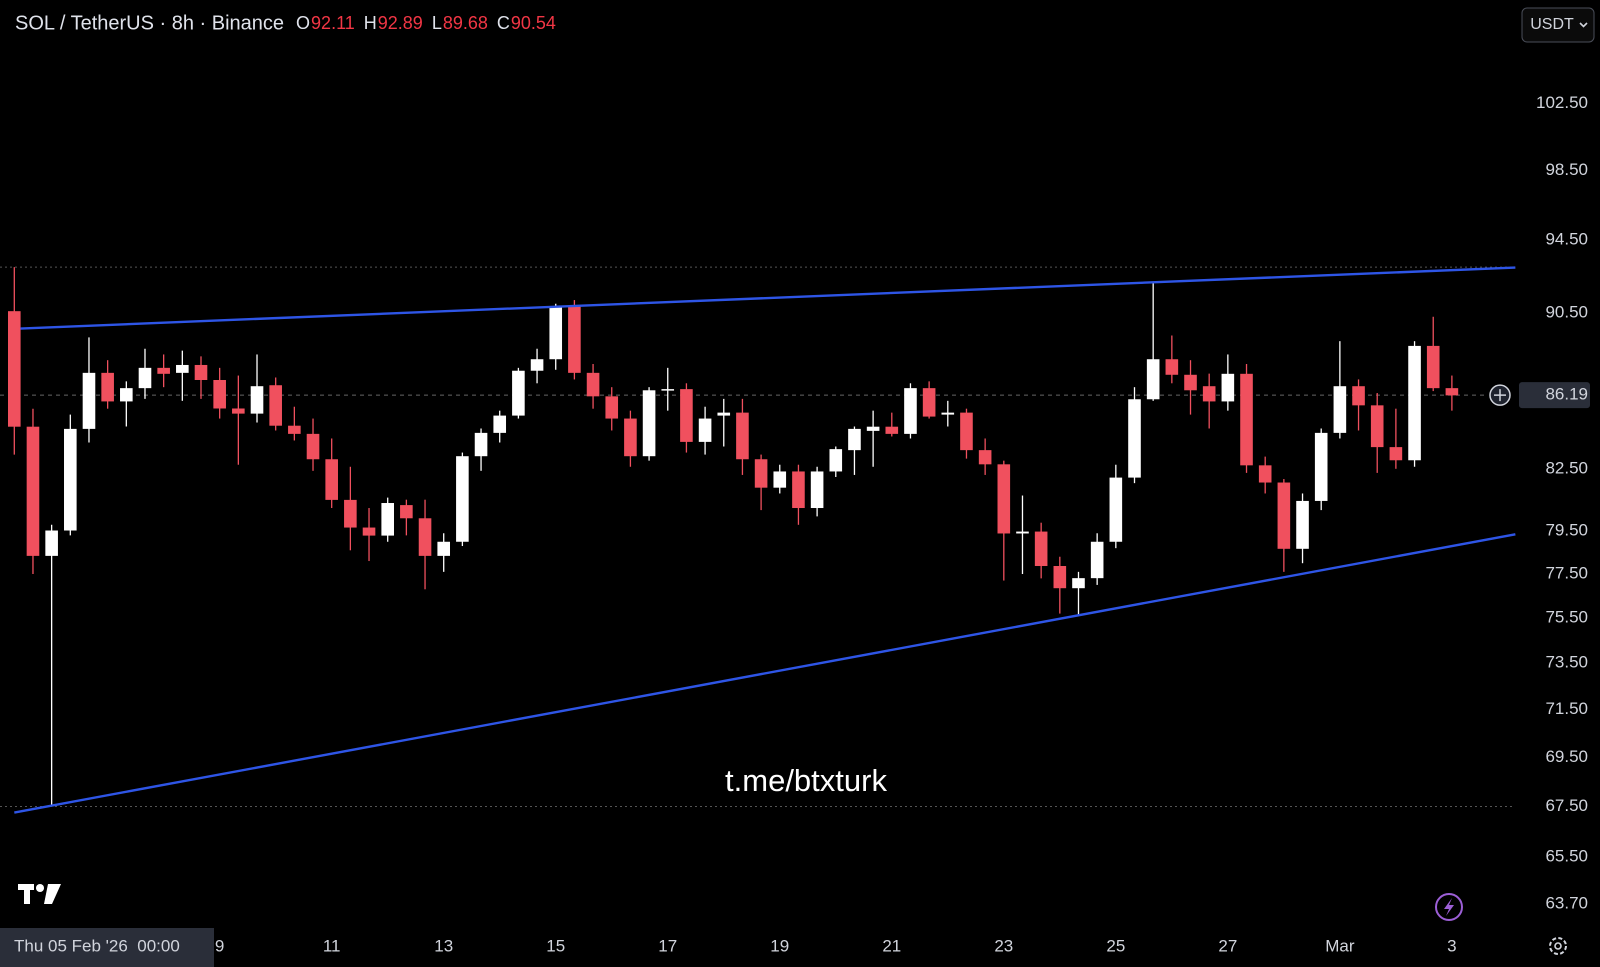  I want to click on x-tick-label: 15, so click(555, 945).